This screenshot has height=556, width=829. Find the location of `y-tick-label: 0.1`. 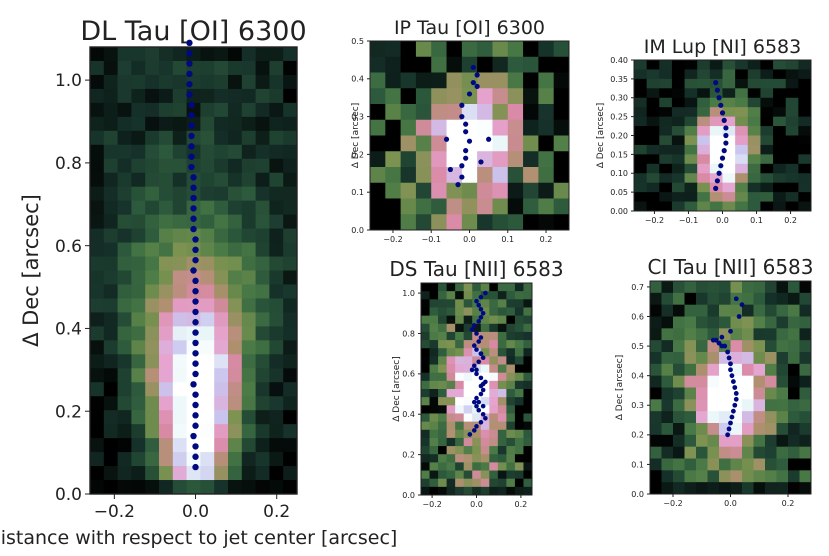

y-tick-label: 0.1 is located at coordinates (637, 464).